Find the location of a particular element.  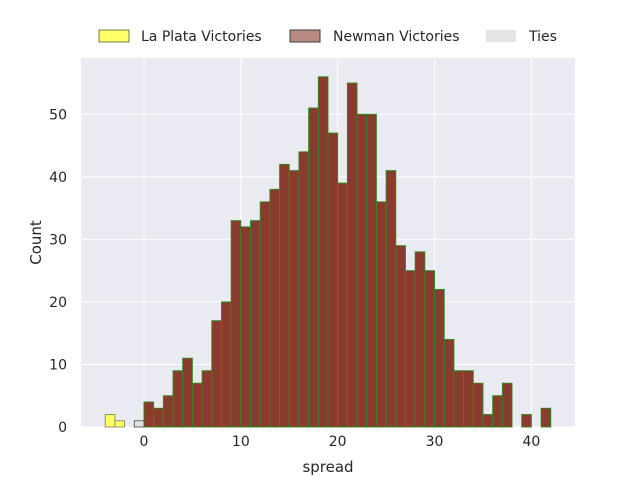

y-axis-label: Count is located at coordinates (36, 242).